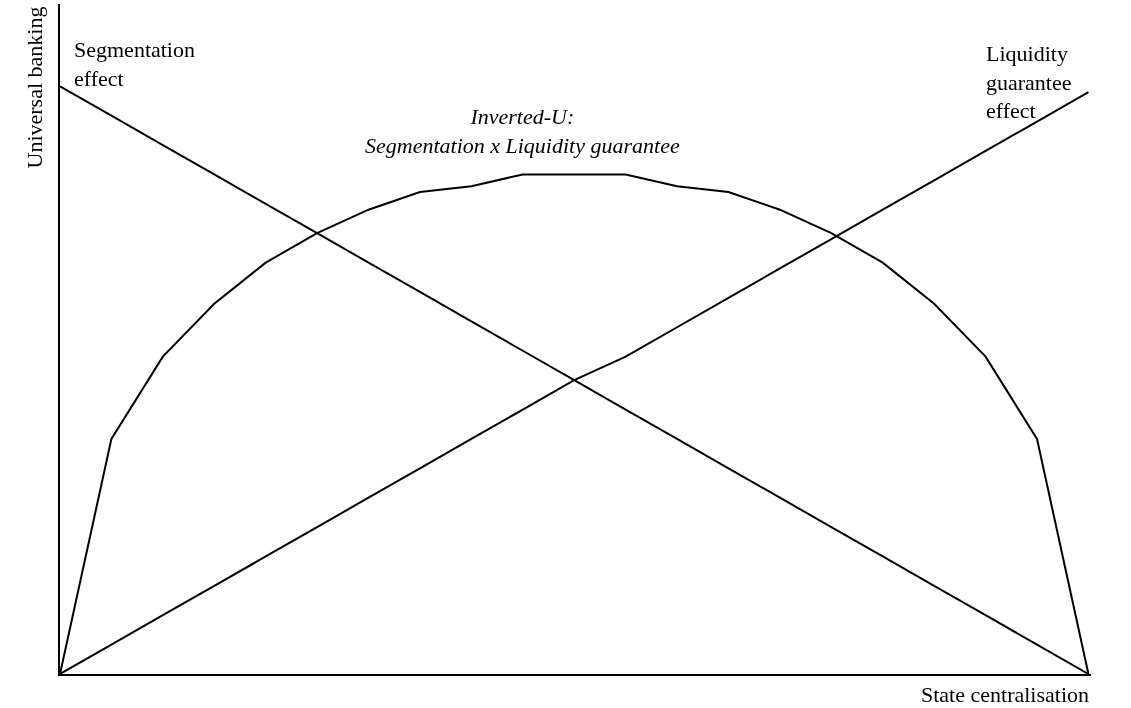 Image resolution: width=1131 pixels, height=708 pixels. What do you see at coordinates (1005, 694) in the screenshot?
I see `x-axis-title: State centralisation` at bounding box center [1005, 694].